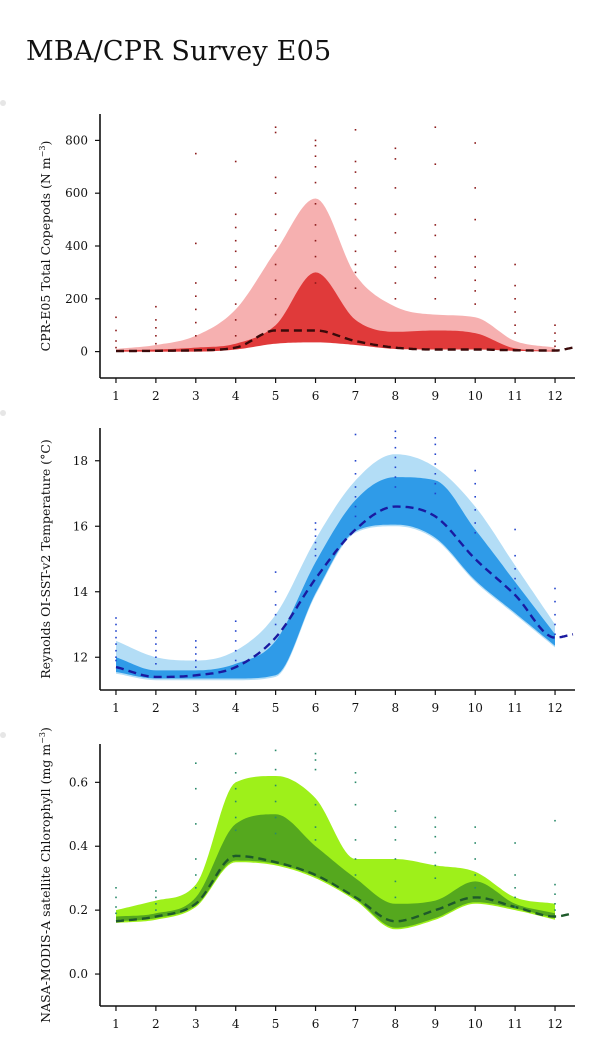 The image size is (600, 1042). What do you see at coordinates (514, 708) in the screenshot?
I see `x-tick-label: 11` at bounding box center [514, 708].